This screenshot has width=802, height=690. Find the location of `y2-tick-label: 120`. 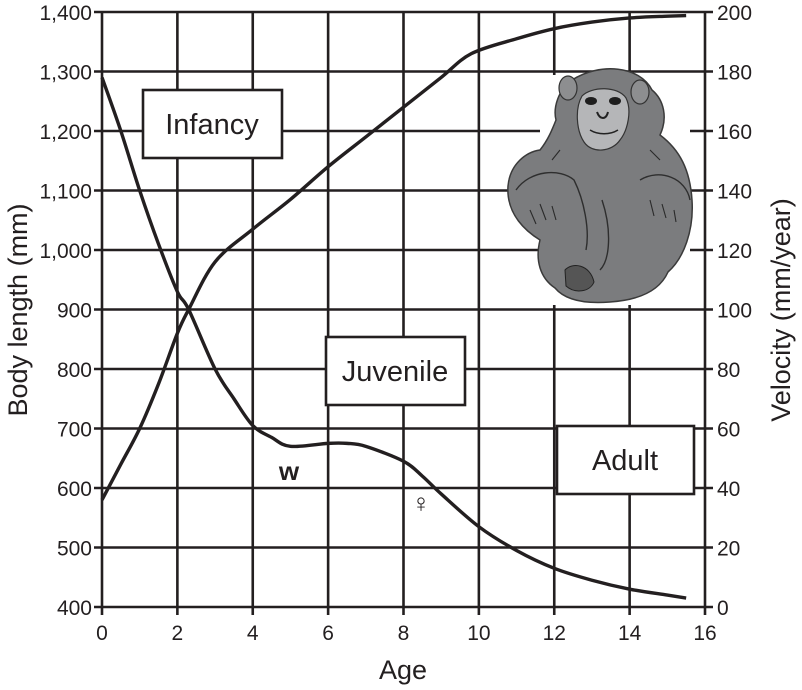

y2-tick-label: 120 is located at coordinates (734, 251).